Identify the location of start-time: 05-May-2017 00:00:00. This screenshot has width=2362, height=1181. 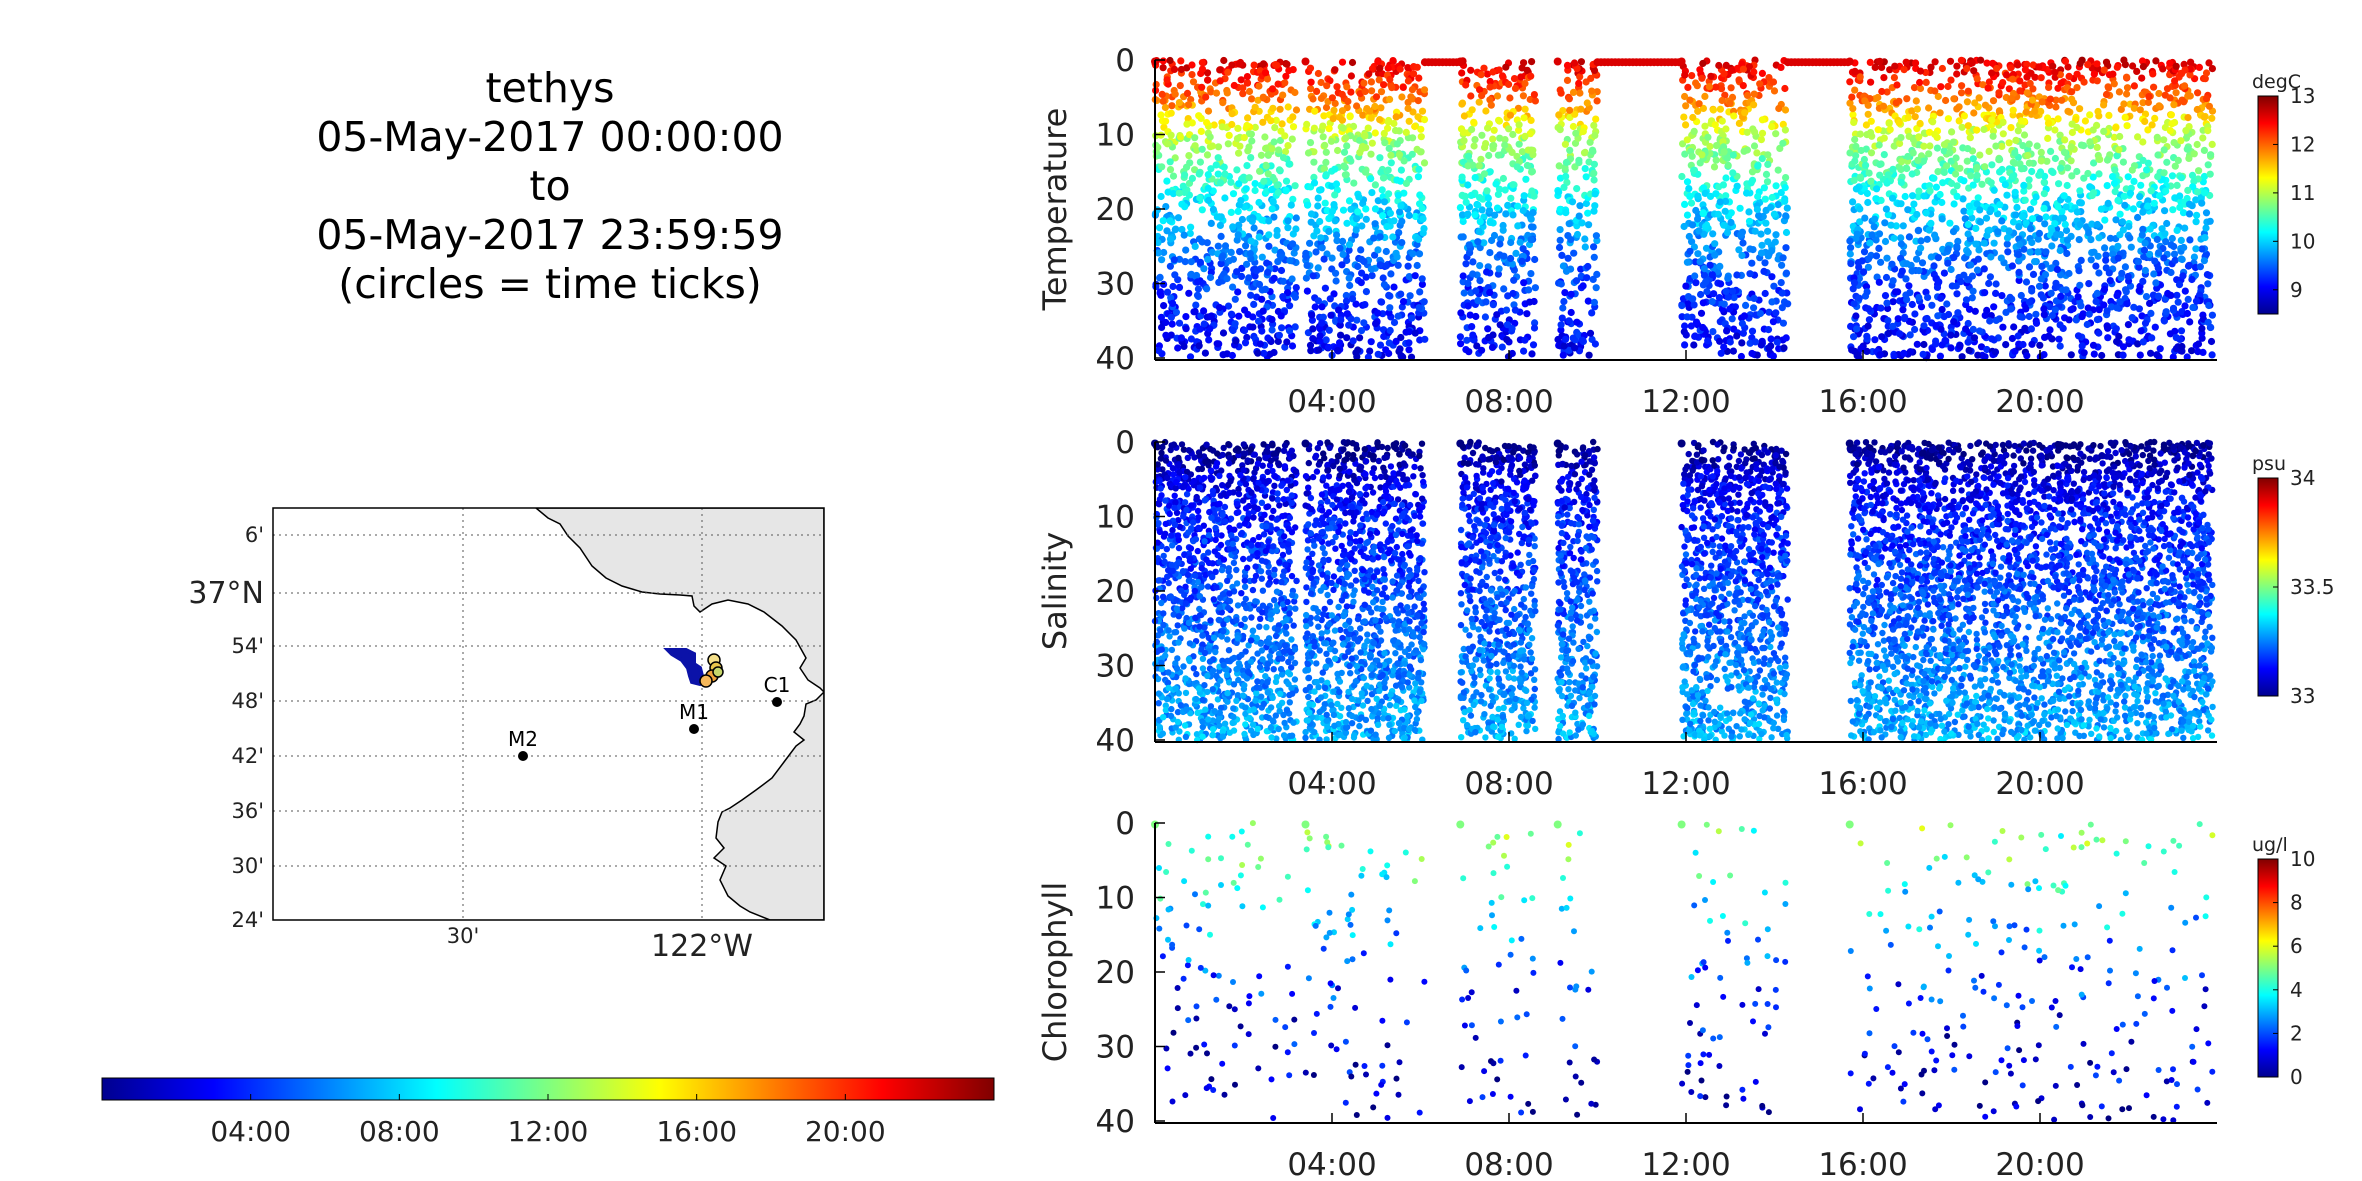
(550, 137).